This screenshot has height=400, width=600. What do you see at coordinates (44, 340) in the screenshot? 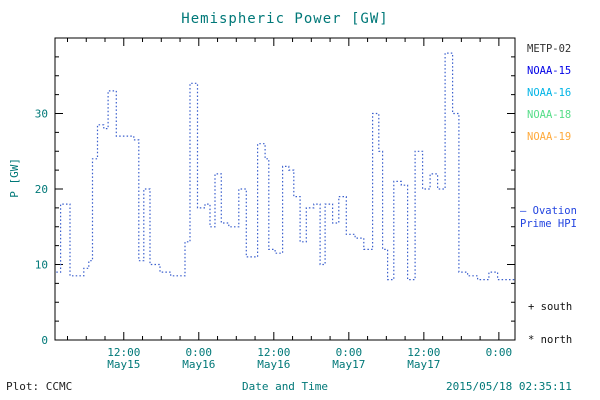
I see `y-tick-label: 0` at bounding box center [44, 340].